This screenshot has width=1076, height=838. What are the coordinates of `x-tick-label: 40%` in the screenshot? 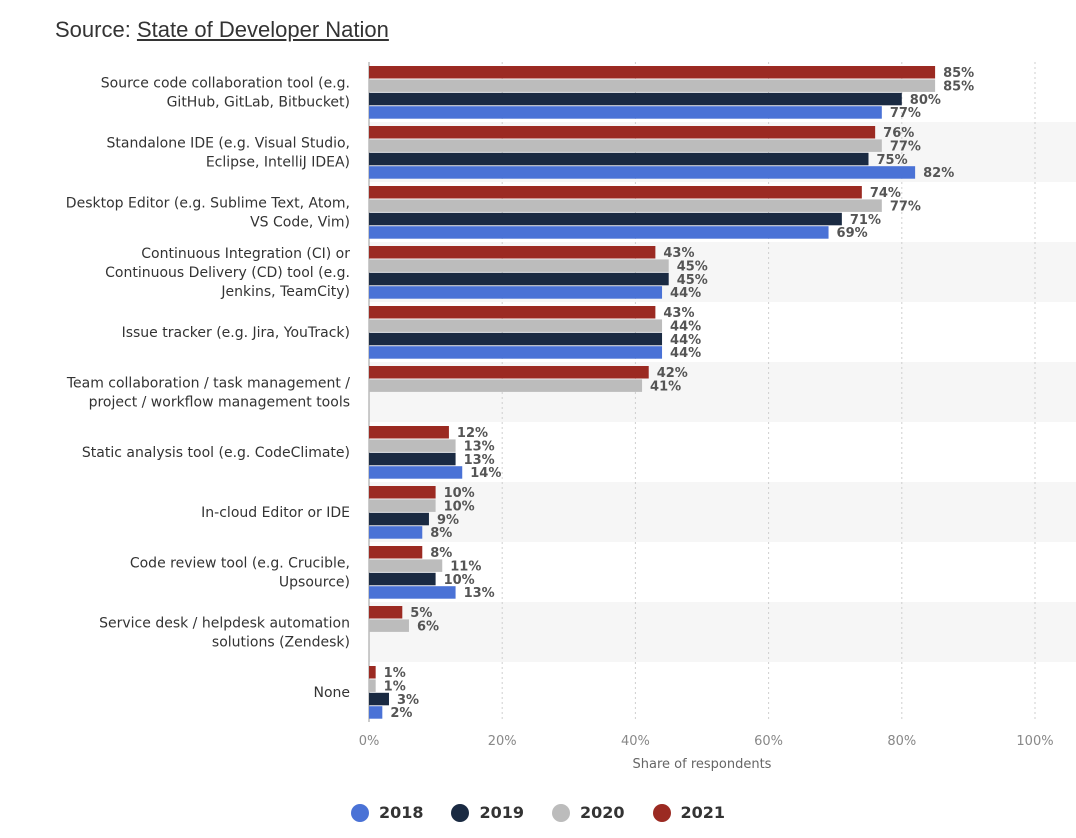 It's located at (635, 741).